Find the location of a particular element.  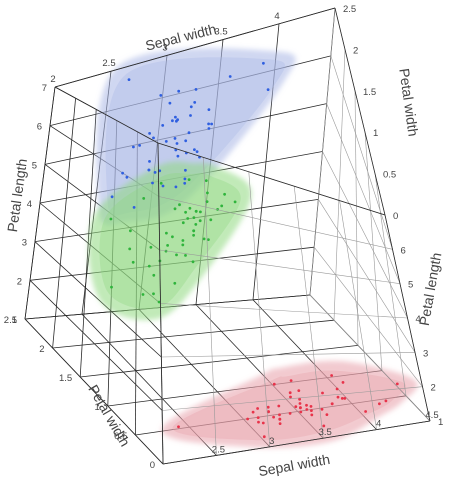

tick-bottom-sepal-width-2.5: 2.5 is located at coordinates (218, 449).